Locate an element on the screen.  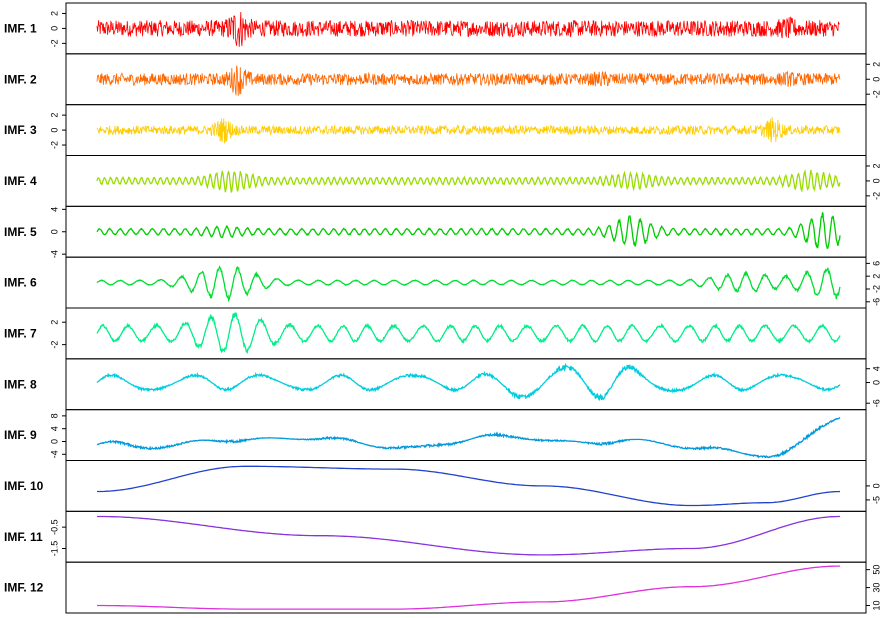
tick-label: -1.5 is located at coordinates (54, 549).